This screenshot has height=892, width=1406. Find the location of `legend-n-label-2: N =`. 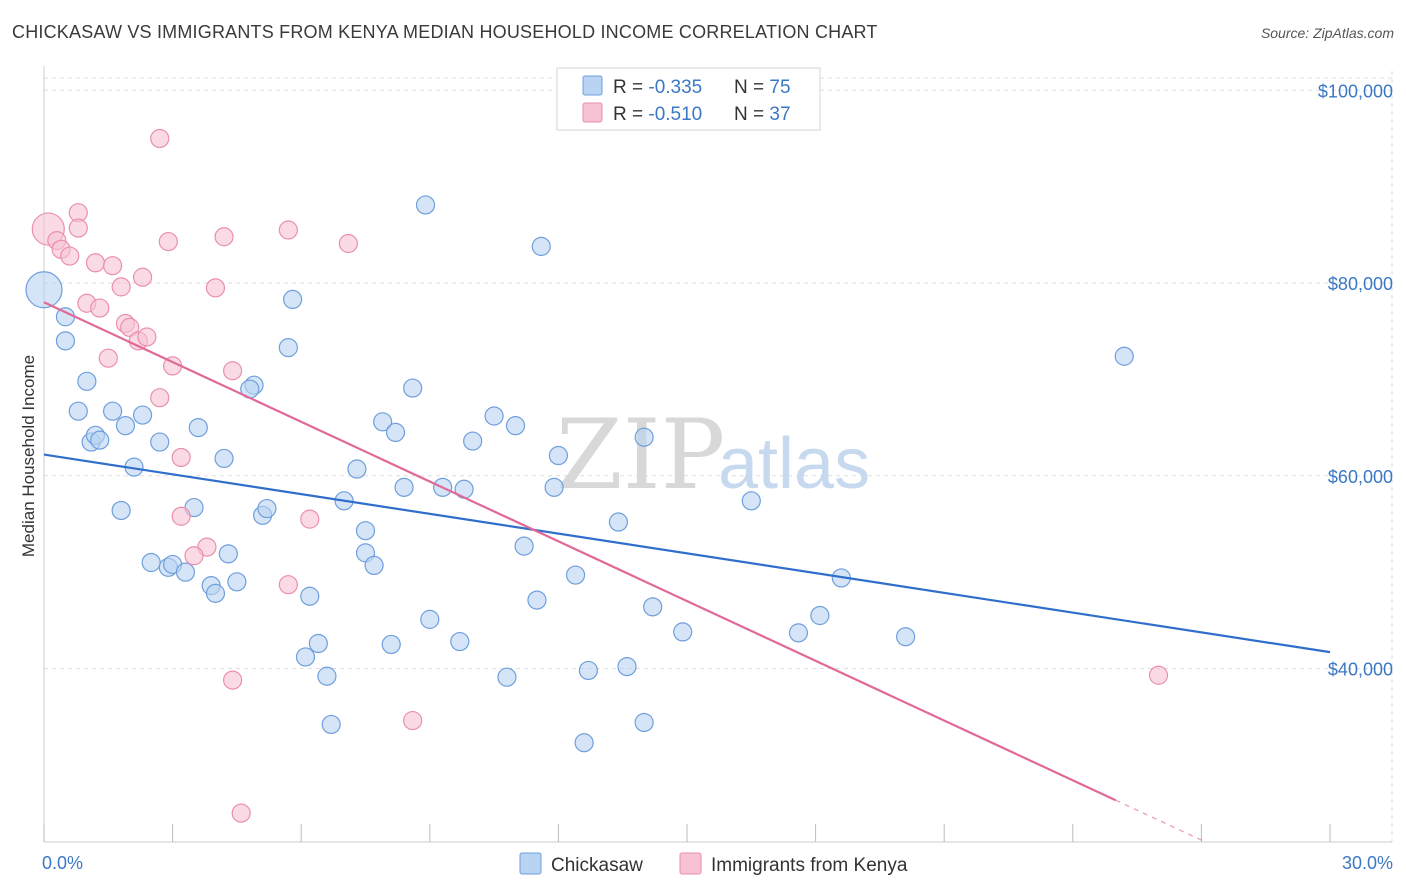

legend-n-label-2: N = is located at coordinates (751, 114).